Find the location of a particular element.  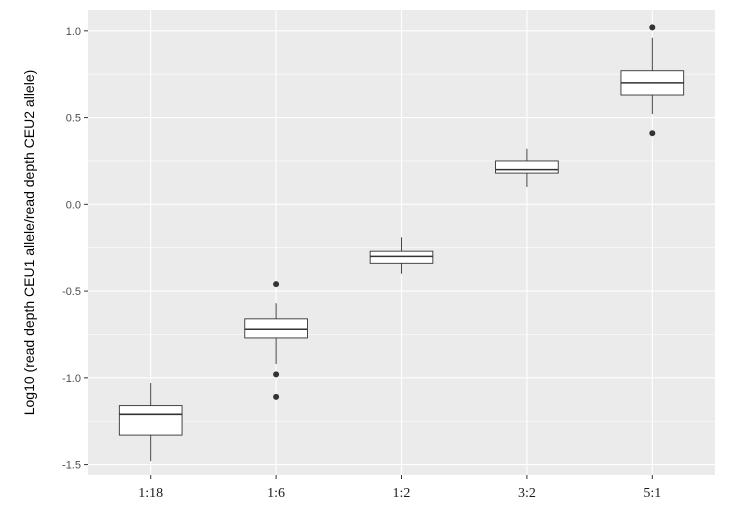

box-1:18 is located at coordinates (150, 422).